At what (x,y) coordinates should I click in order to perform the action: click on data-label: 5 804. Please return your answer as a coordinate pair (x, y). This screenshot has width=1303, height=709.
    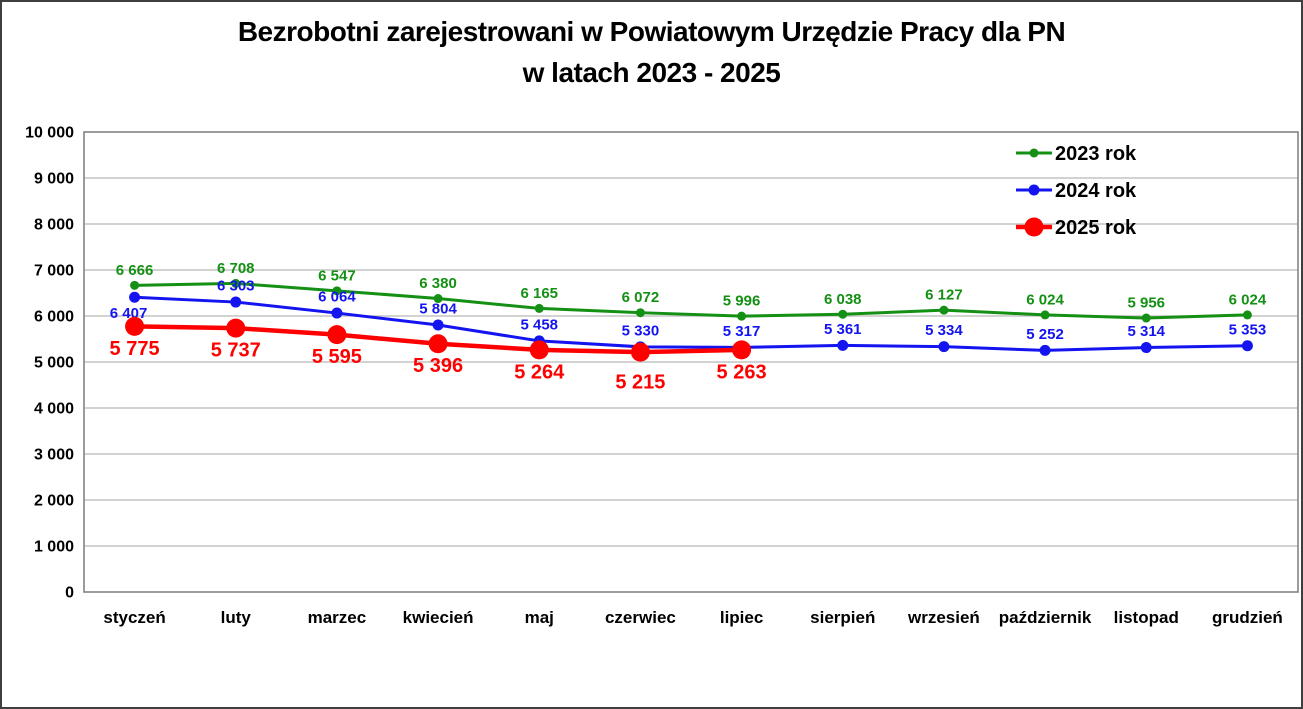
    Looking at the image, I should click on (438, 309).